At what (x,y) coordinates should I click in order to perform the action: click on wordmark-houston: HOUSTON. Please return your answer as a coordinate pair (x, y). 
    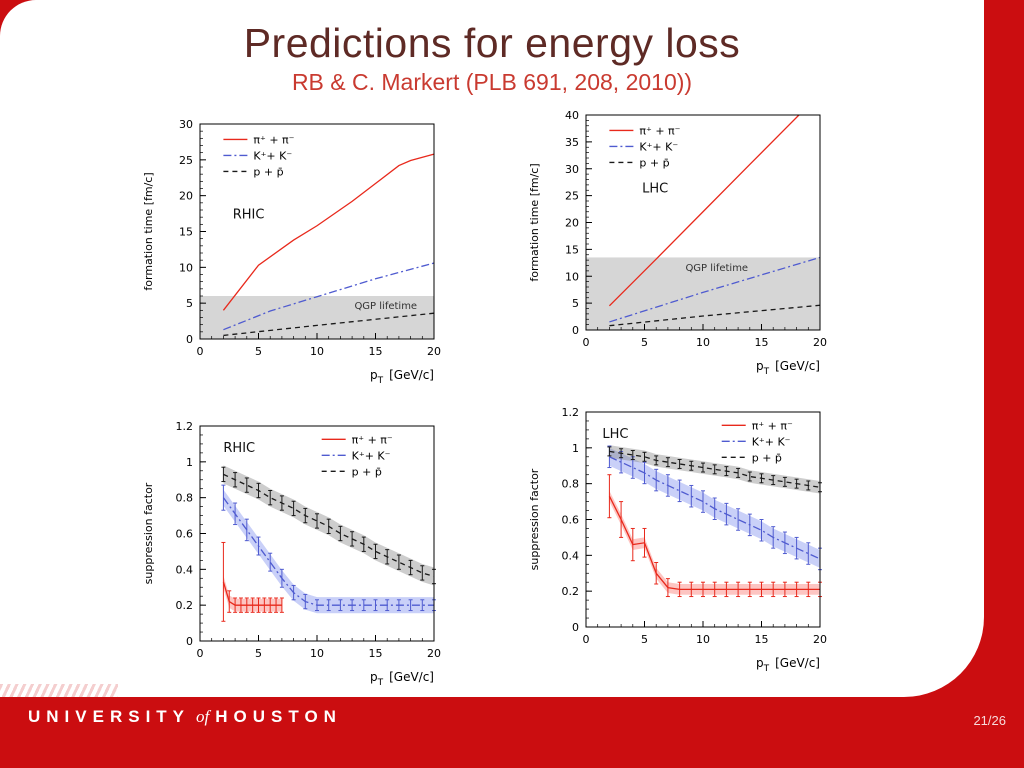
    Looking at the image, I should click on (278, 716).